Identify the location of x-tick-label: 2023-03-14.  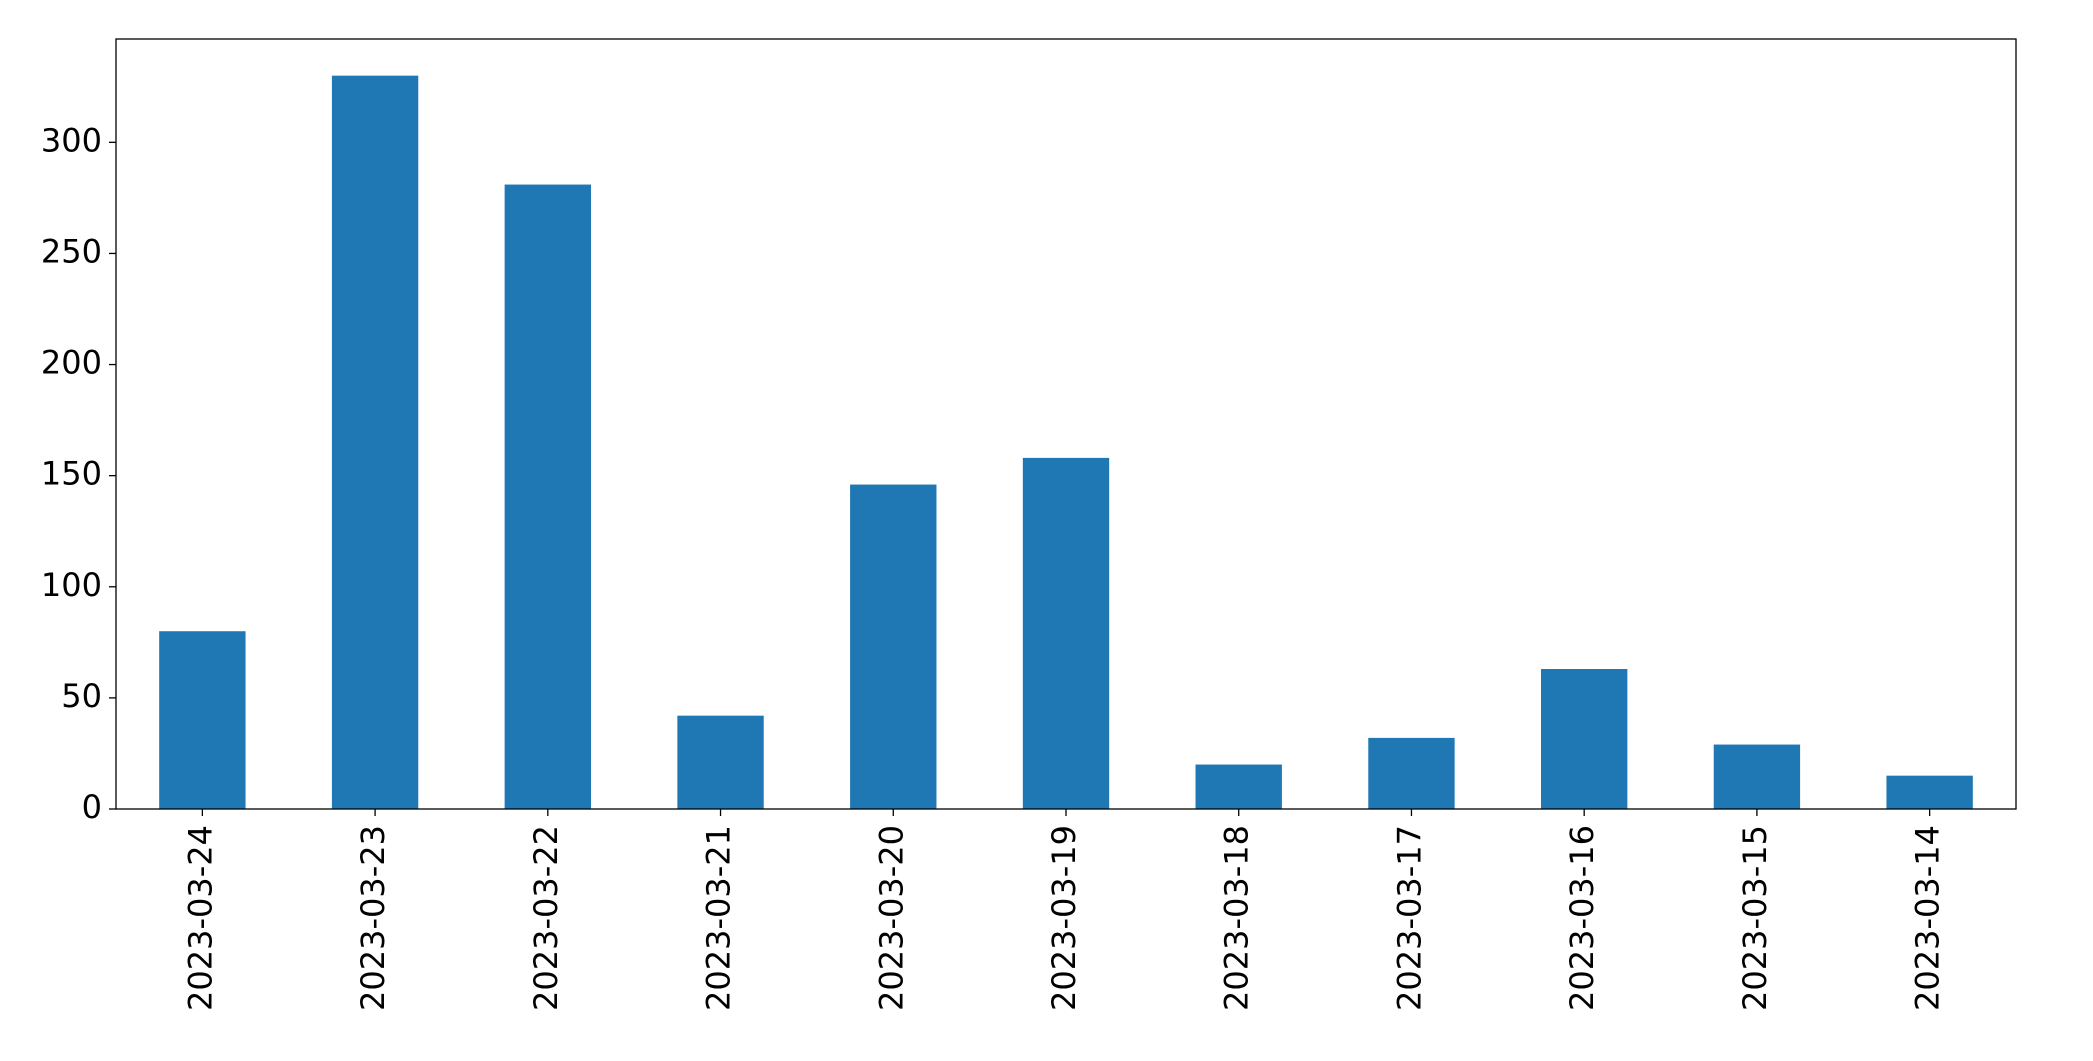
(1928, 918).